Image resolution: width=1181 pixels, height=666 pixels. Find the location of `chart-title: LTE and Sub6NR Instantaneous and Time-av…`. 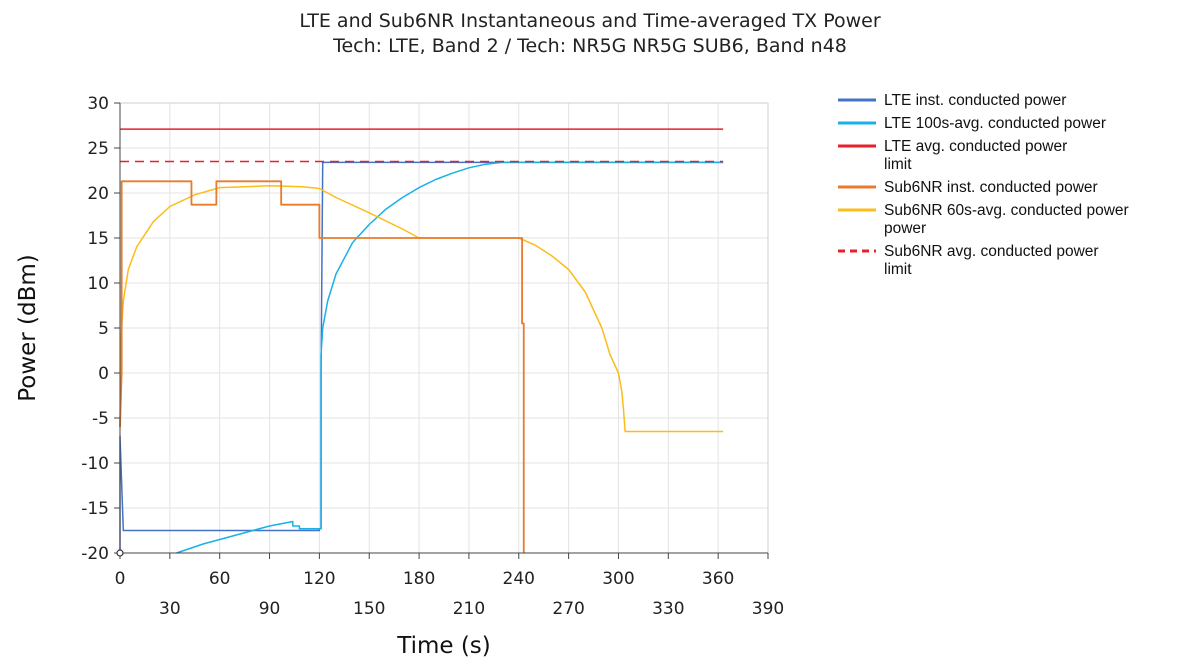

chart-title: LTE and Sub6NR Instantaneous and Time-av… is located at coordinates (590, 21).